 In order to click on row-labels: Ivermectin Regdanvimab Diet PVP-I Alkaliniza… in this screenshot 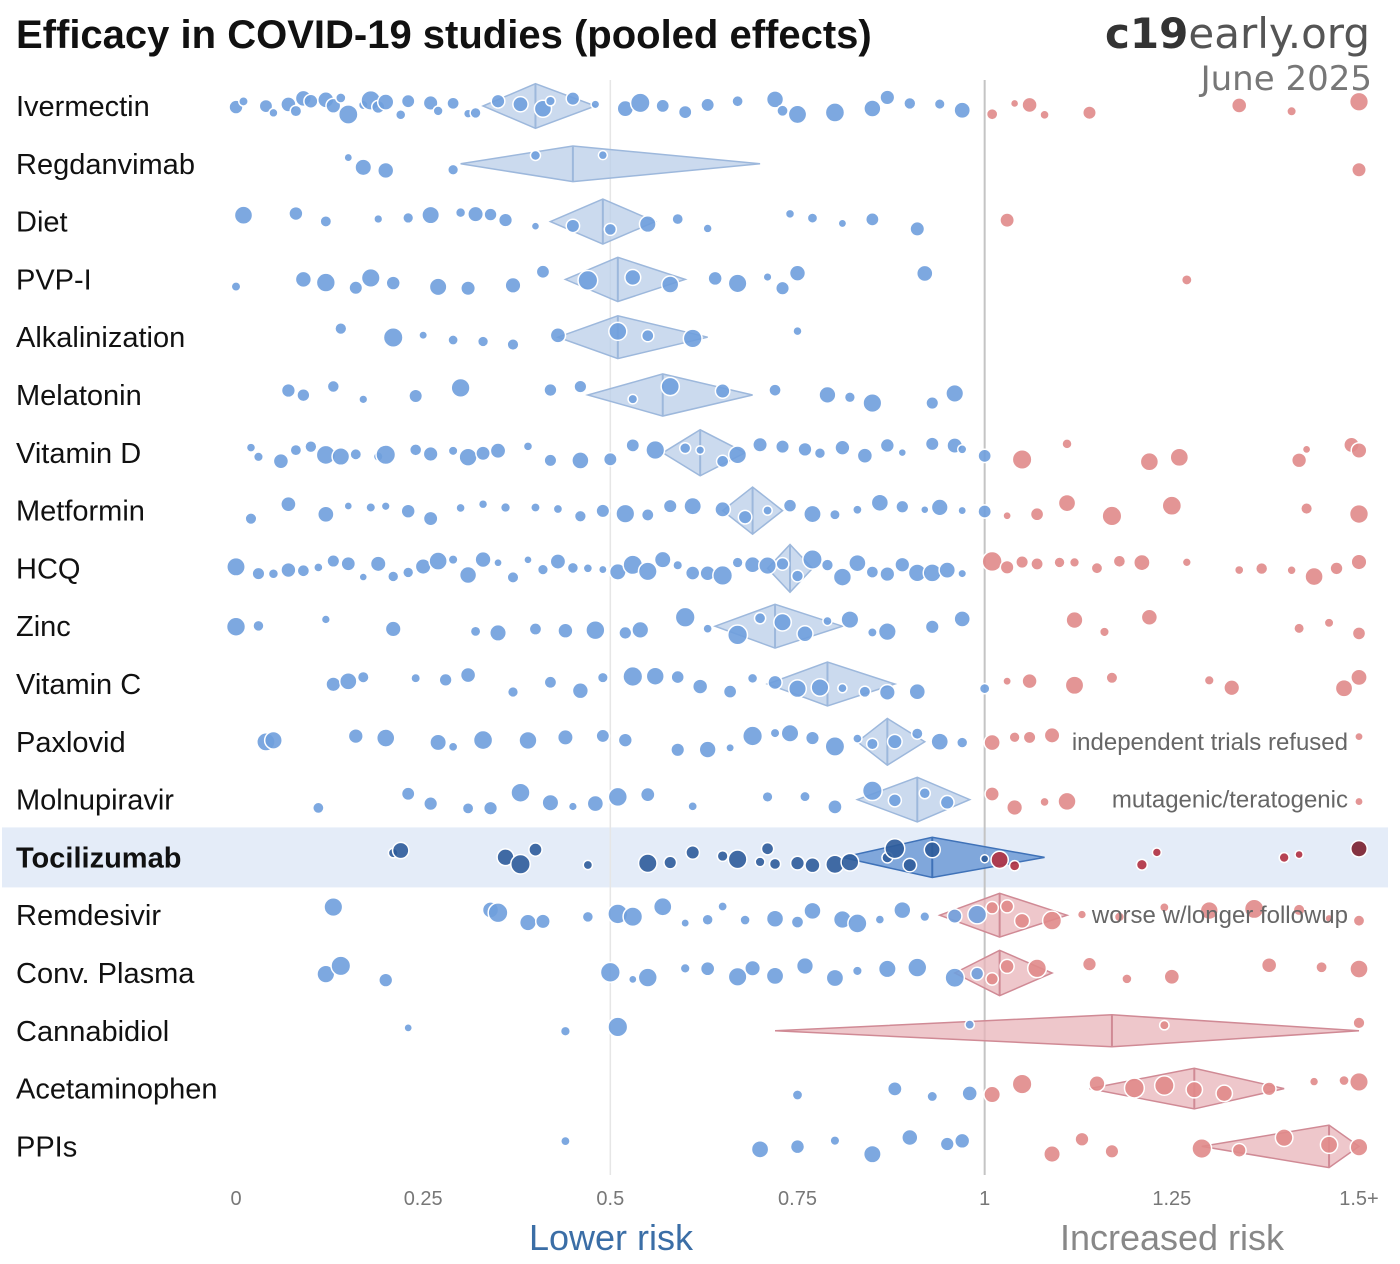, I will do `click(117, 627)`.